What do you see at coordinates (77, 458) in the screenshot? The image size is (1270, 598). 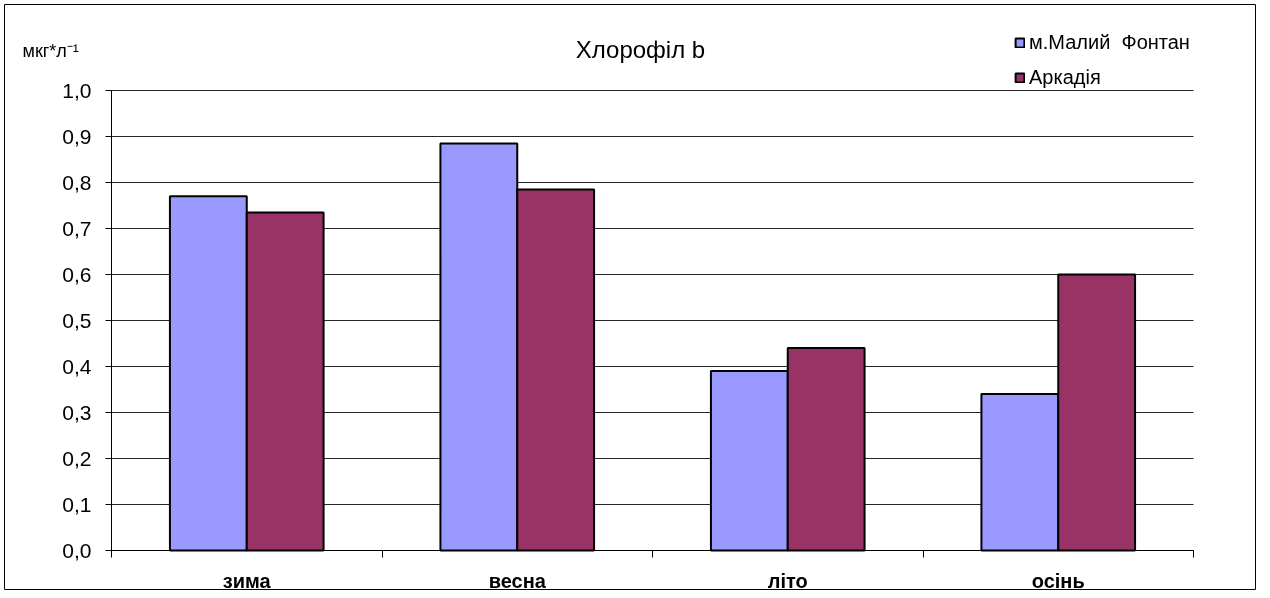 I see `y-tick-label: 0,2` at bounding box center [77, 458].